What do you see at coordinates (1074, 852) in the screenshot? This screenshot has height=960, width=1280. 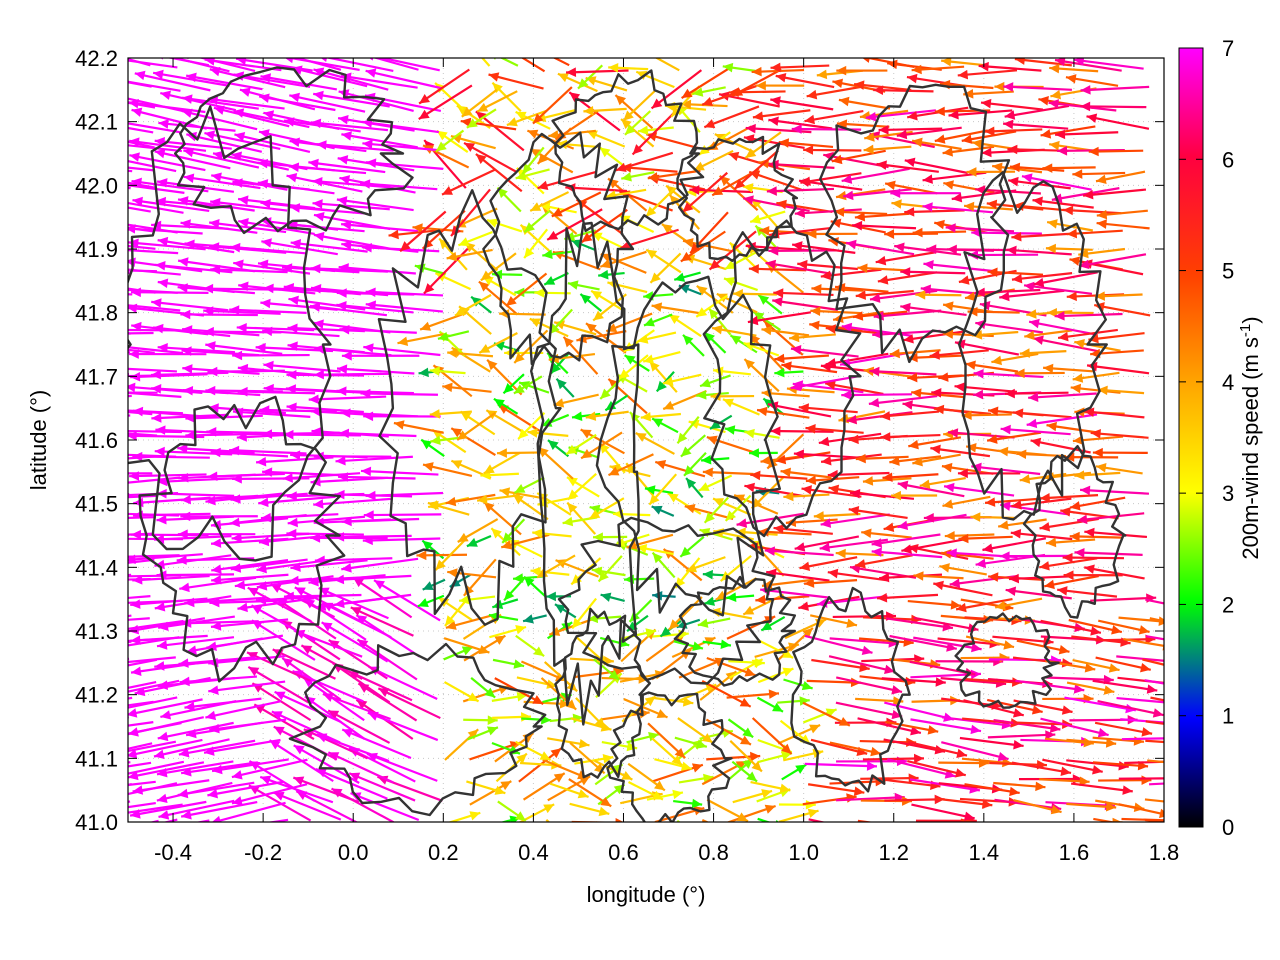 I see `x-tick-label: 1.6` at bounding box center [1074, 852].